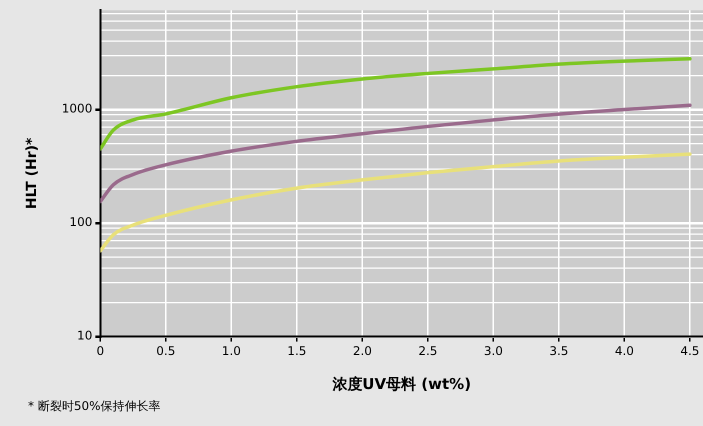  I want to click on x-tick-label: 1.0, so click(231, 351).